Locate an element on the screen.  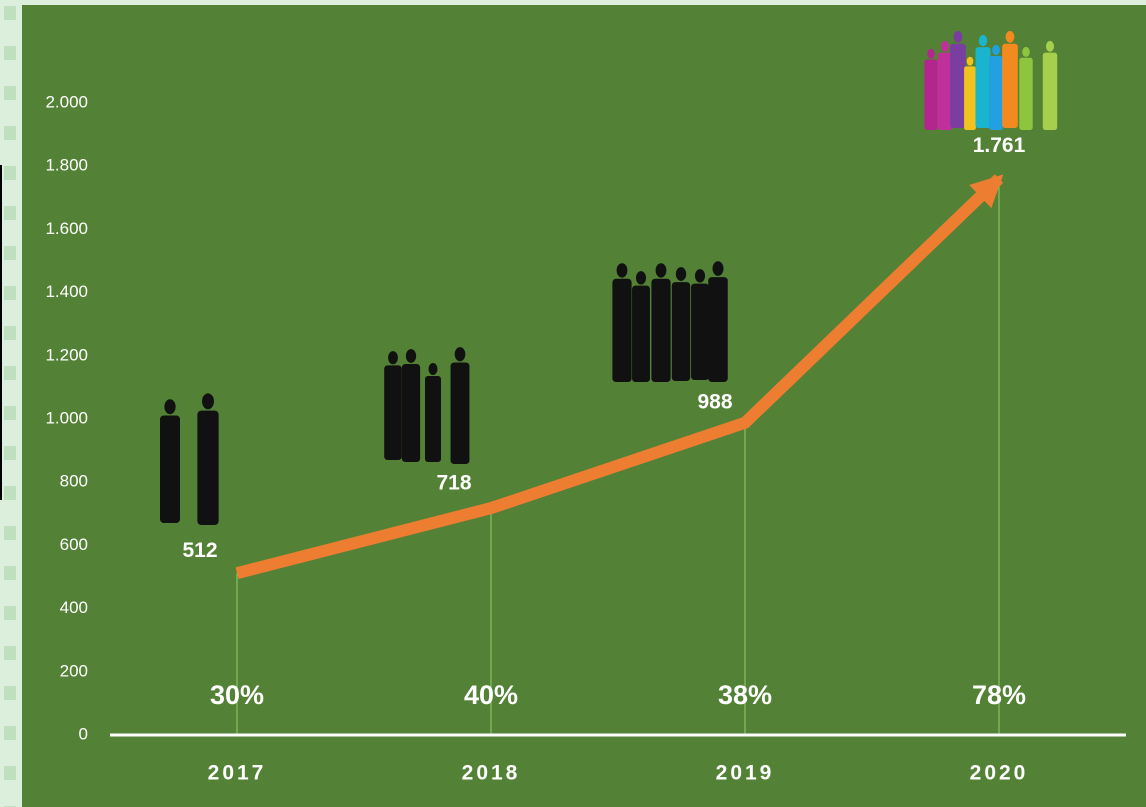
value-label: 718 is located at coordinates (453, 483).